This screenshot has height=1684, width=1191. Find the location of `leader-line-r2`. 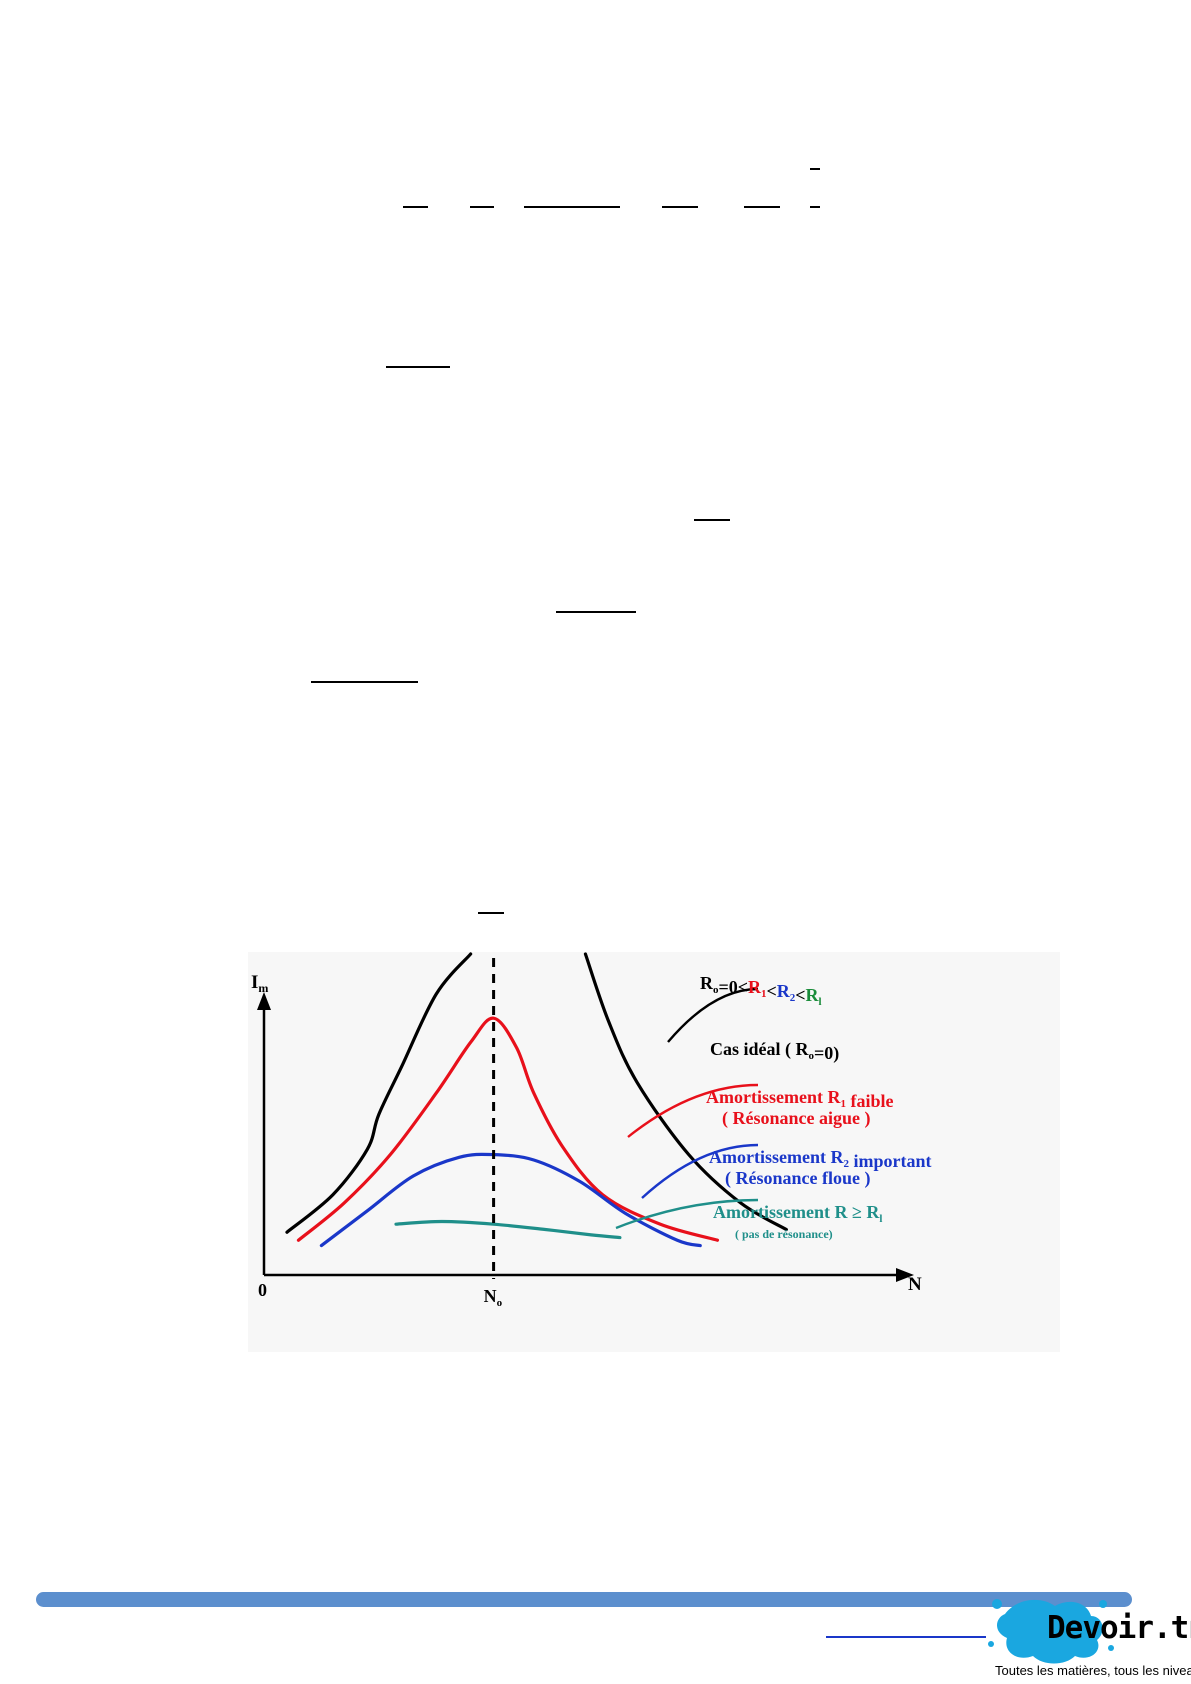

leader-line-r2 is located at coordinates (700, 1171).